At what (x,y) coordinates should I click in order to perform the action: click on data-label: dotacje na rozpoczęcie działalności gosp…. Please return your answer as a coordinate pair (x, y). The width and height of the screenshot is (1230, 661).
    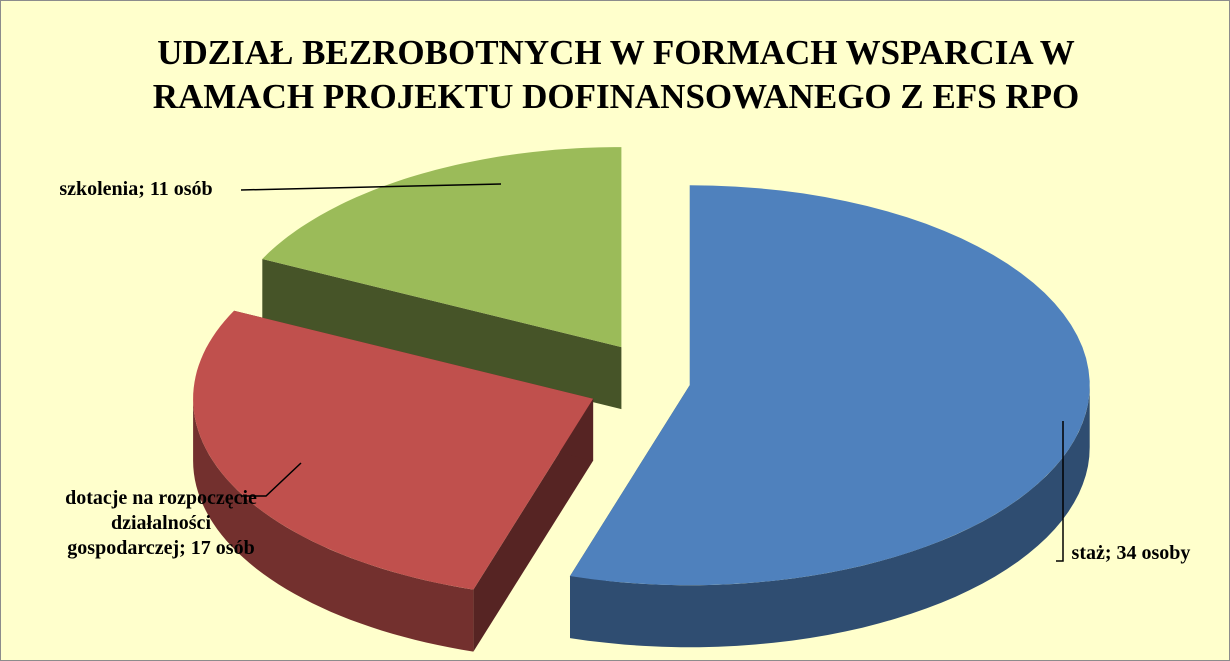
    Looking at the image, I should click on (161, 523).